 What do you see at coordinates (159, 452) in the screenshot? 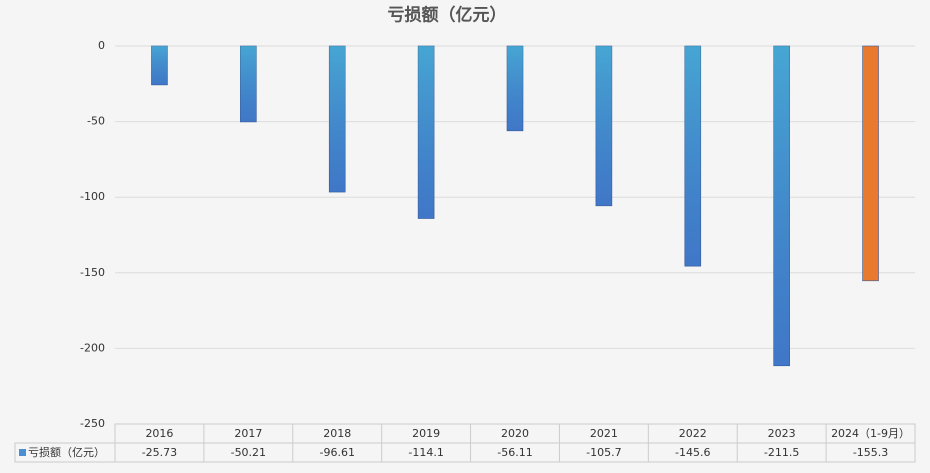
I see `table-value: -25.73` at bounding box center [159, 452].